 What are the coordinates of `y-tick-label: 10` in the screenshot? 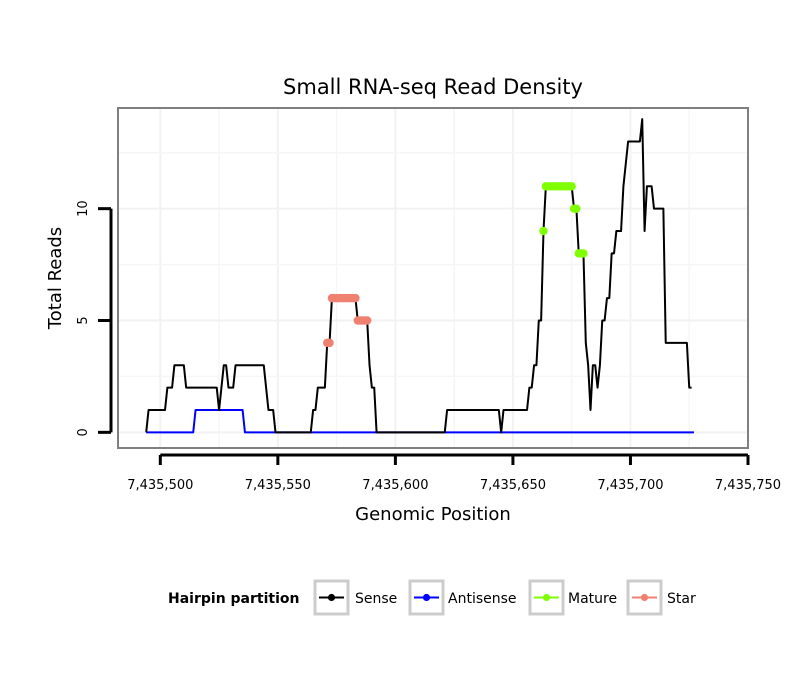 It's located at (83, 208).